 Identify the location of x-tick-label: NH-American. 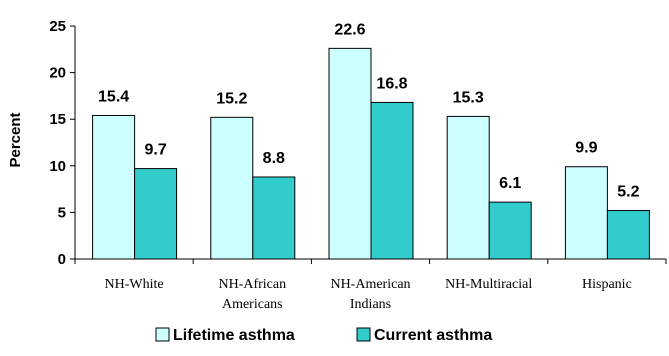
(370, 284).